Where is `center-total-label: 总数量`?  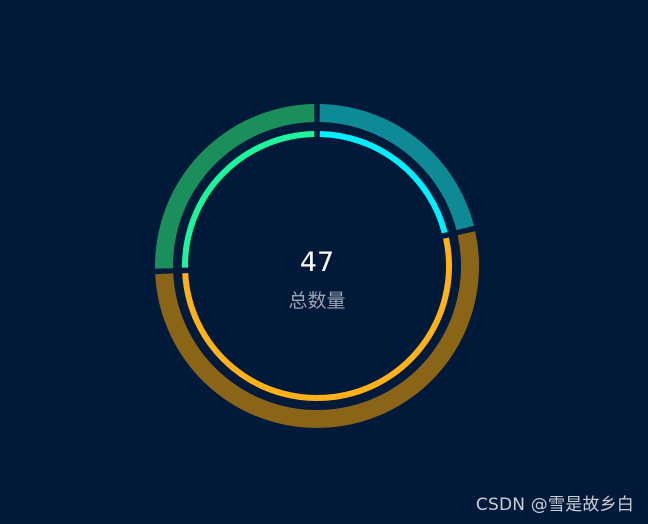 center-total-label: 总数量 is located at coordinates (316, 301).